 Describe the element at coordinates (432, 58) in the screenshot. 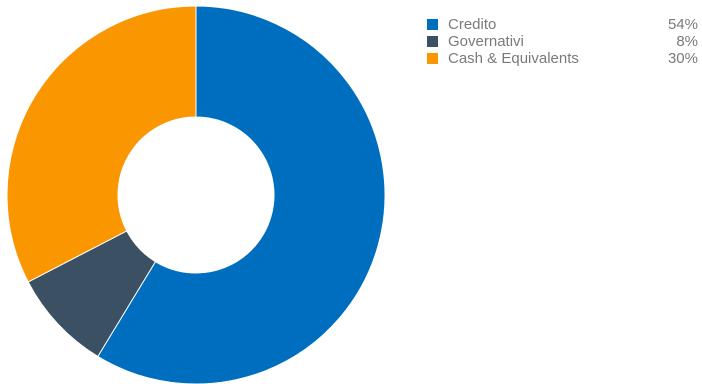

I see `legend-swatch-cash-equivalents` at that location.